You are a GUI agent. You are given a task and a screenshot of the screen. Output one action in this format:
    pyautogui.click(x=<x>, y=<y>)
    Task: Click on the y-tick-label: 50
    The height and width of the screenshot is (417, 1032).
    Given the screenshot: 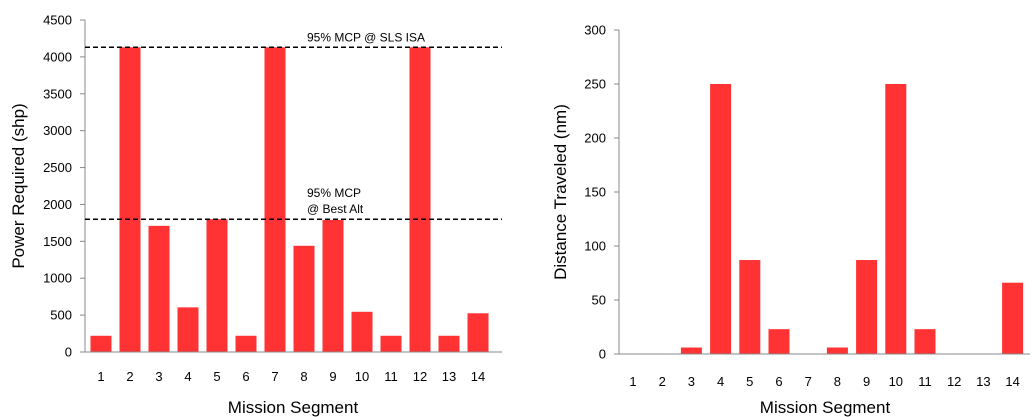 What is the action you would take?
    pyautogui.click(x=599, y=300)
    